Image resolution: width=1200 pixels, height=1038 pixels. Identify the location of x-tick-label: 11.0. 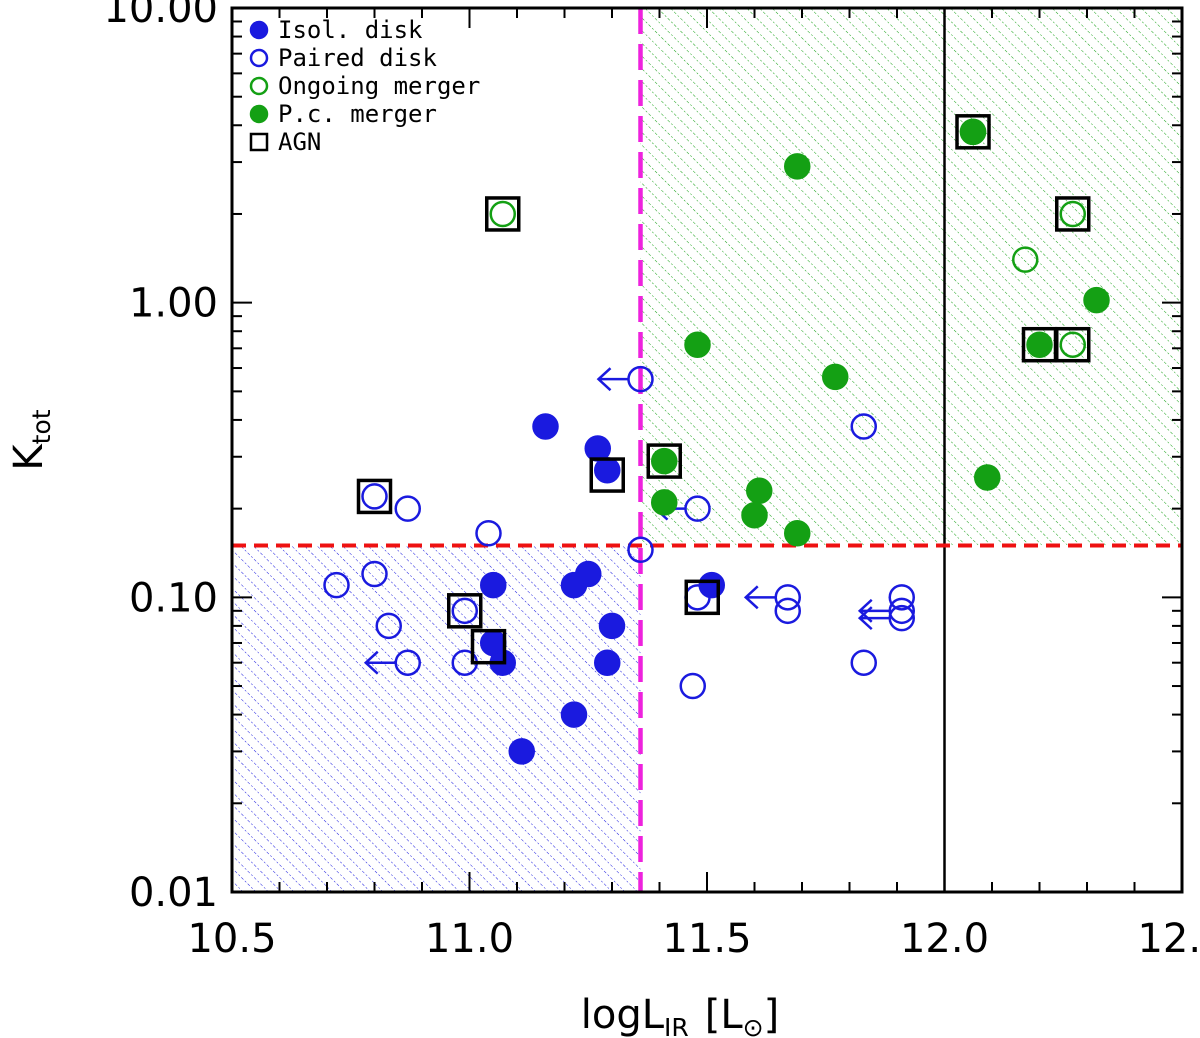
(469, 939).